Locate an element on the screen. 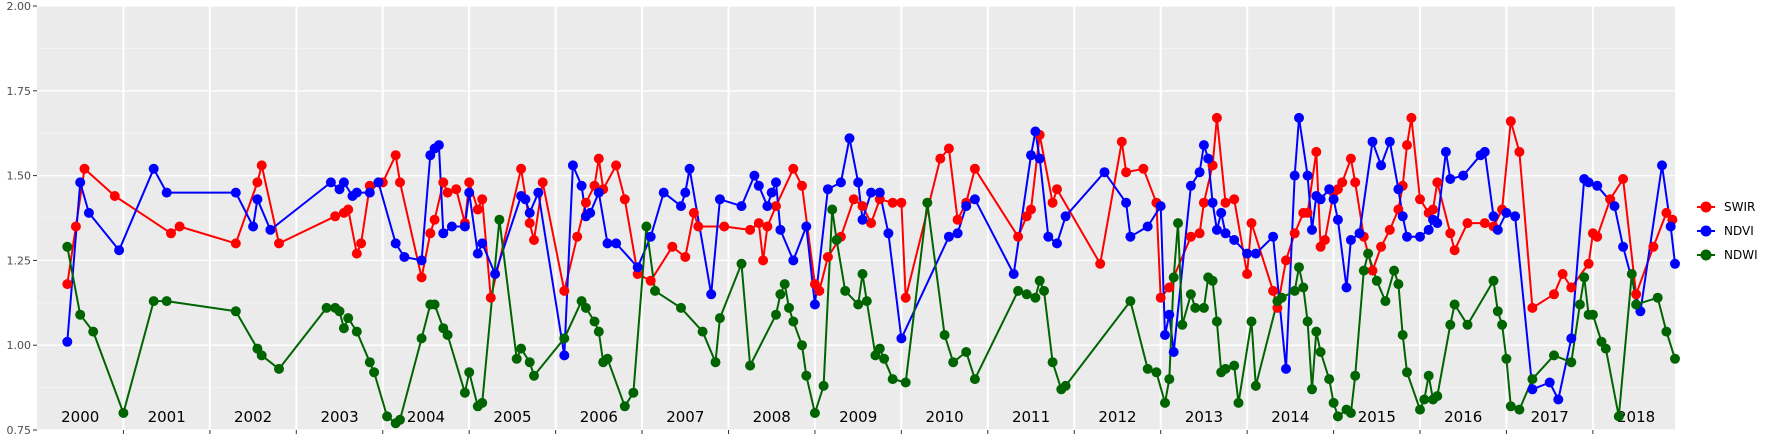 The height and width of the screenshot is (442, 1773). y-tick-label: 1.75 is located at coordinates (19, 91).